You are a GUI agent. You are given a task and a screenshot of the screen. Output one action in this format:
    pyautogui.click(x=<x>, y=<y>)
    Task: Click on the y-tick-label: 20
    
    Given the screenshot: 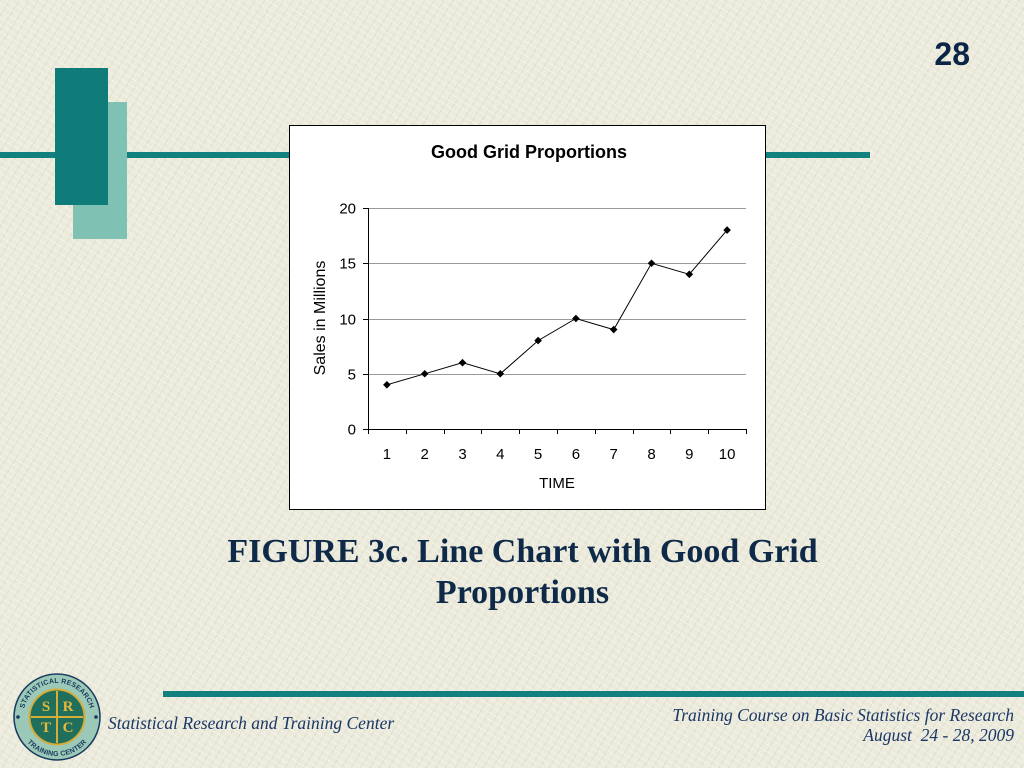 What is the action you would take?
    pyautogui.click(x=347, y=209)
    